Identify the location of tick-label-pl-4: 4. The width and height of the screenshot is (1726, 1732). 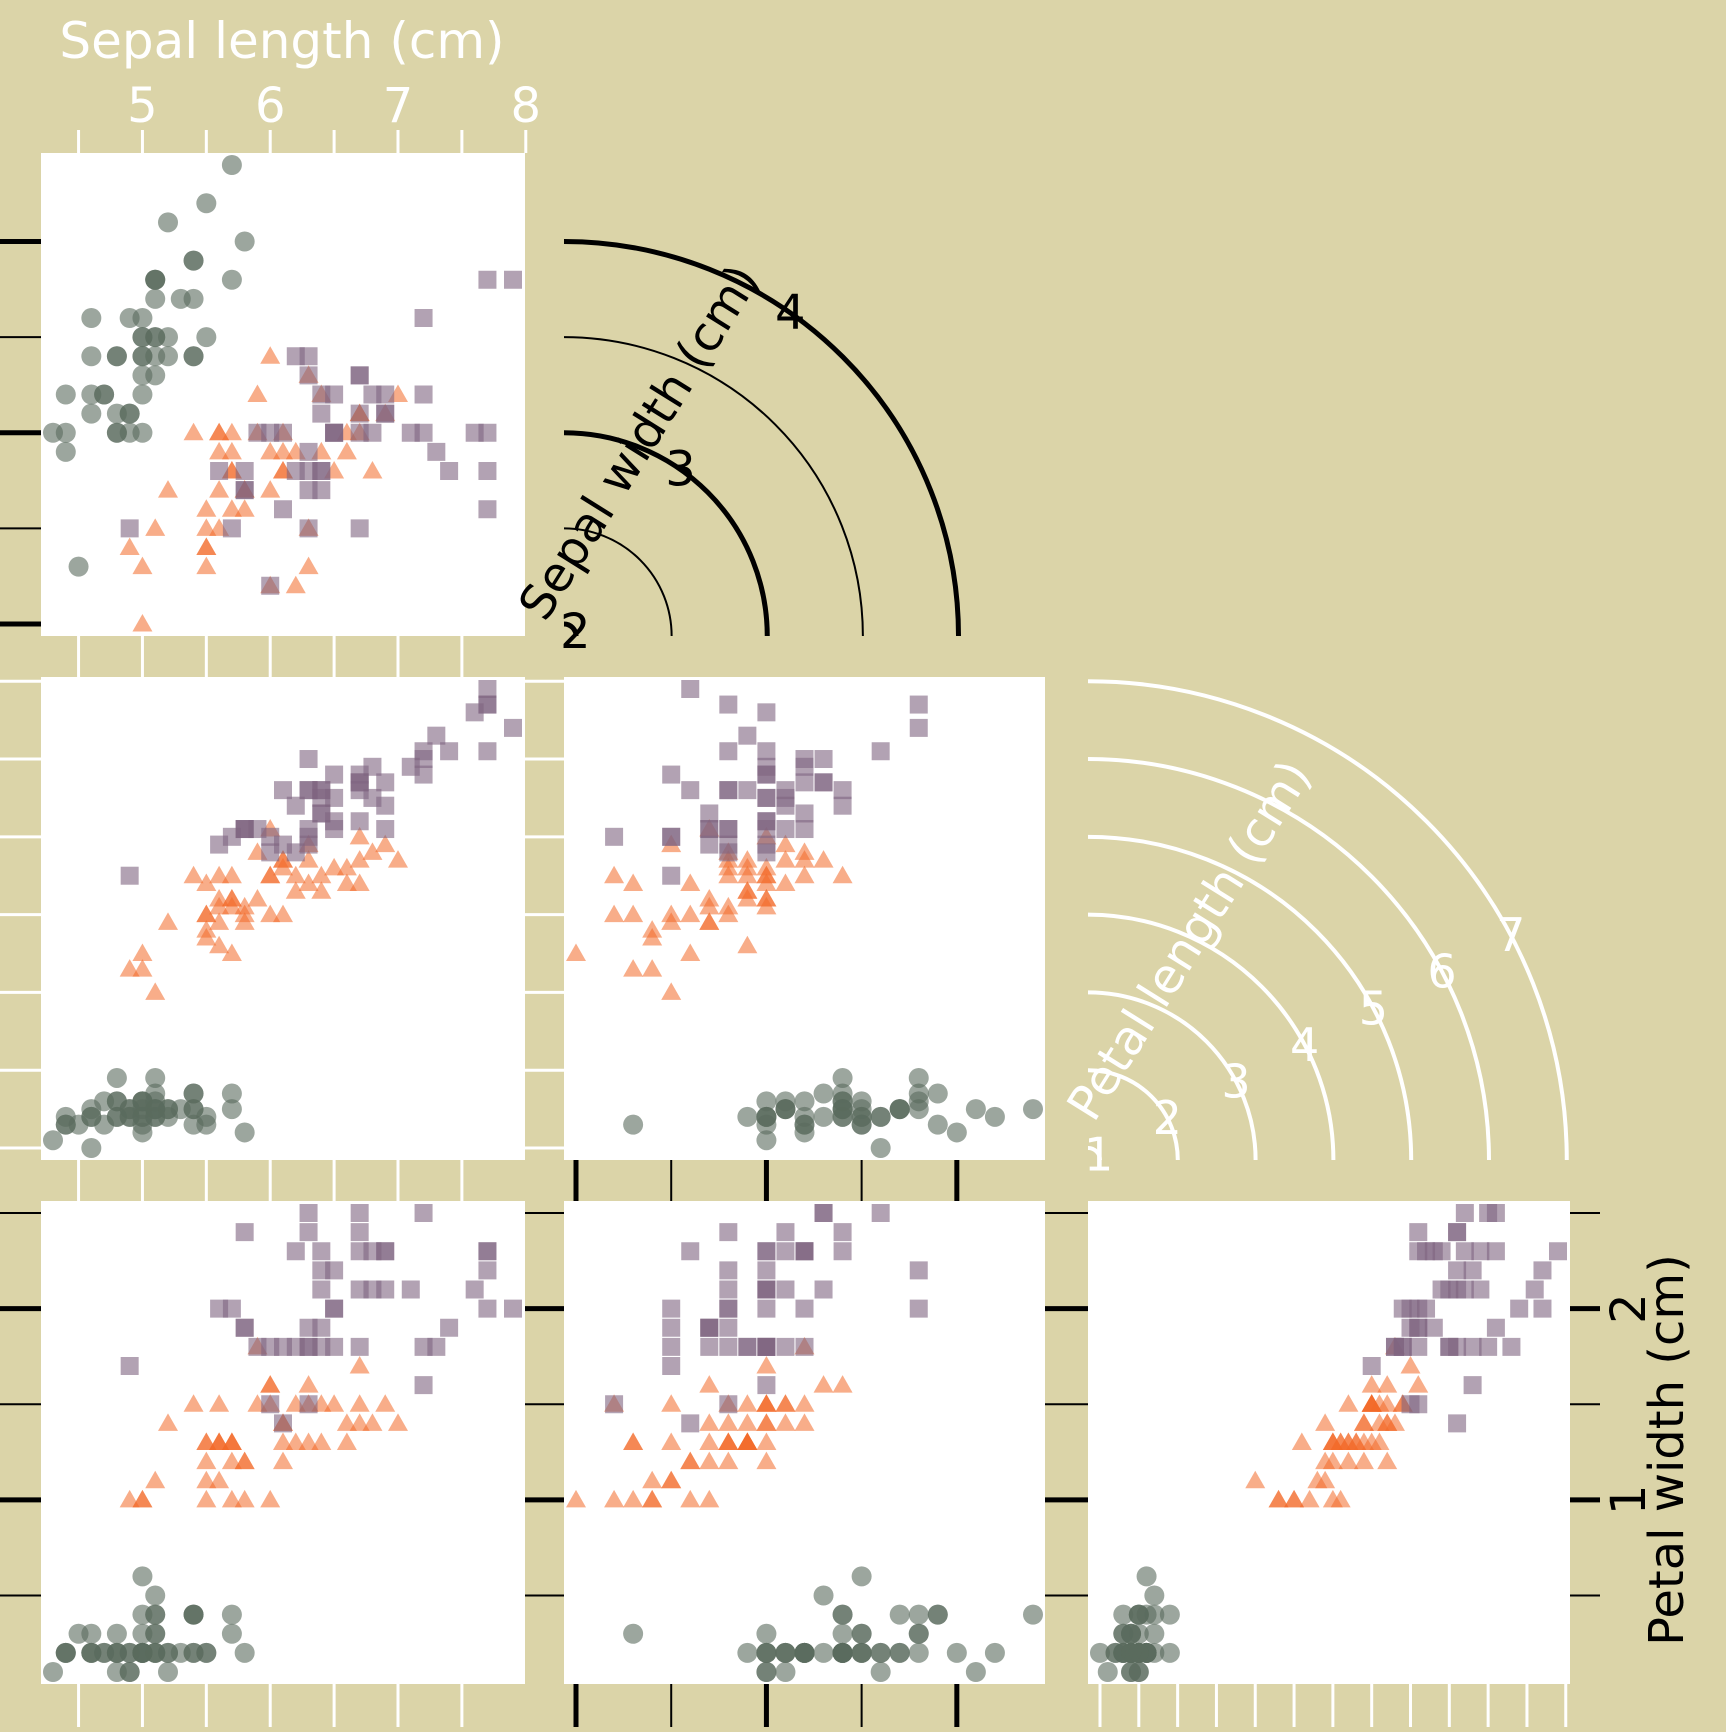
(1304, 1045).